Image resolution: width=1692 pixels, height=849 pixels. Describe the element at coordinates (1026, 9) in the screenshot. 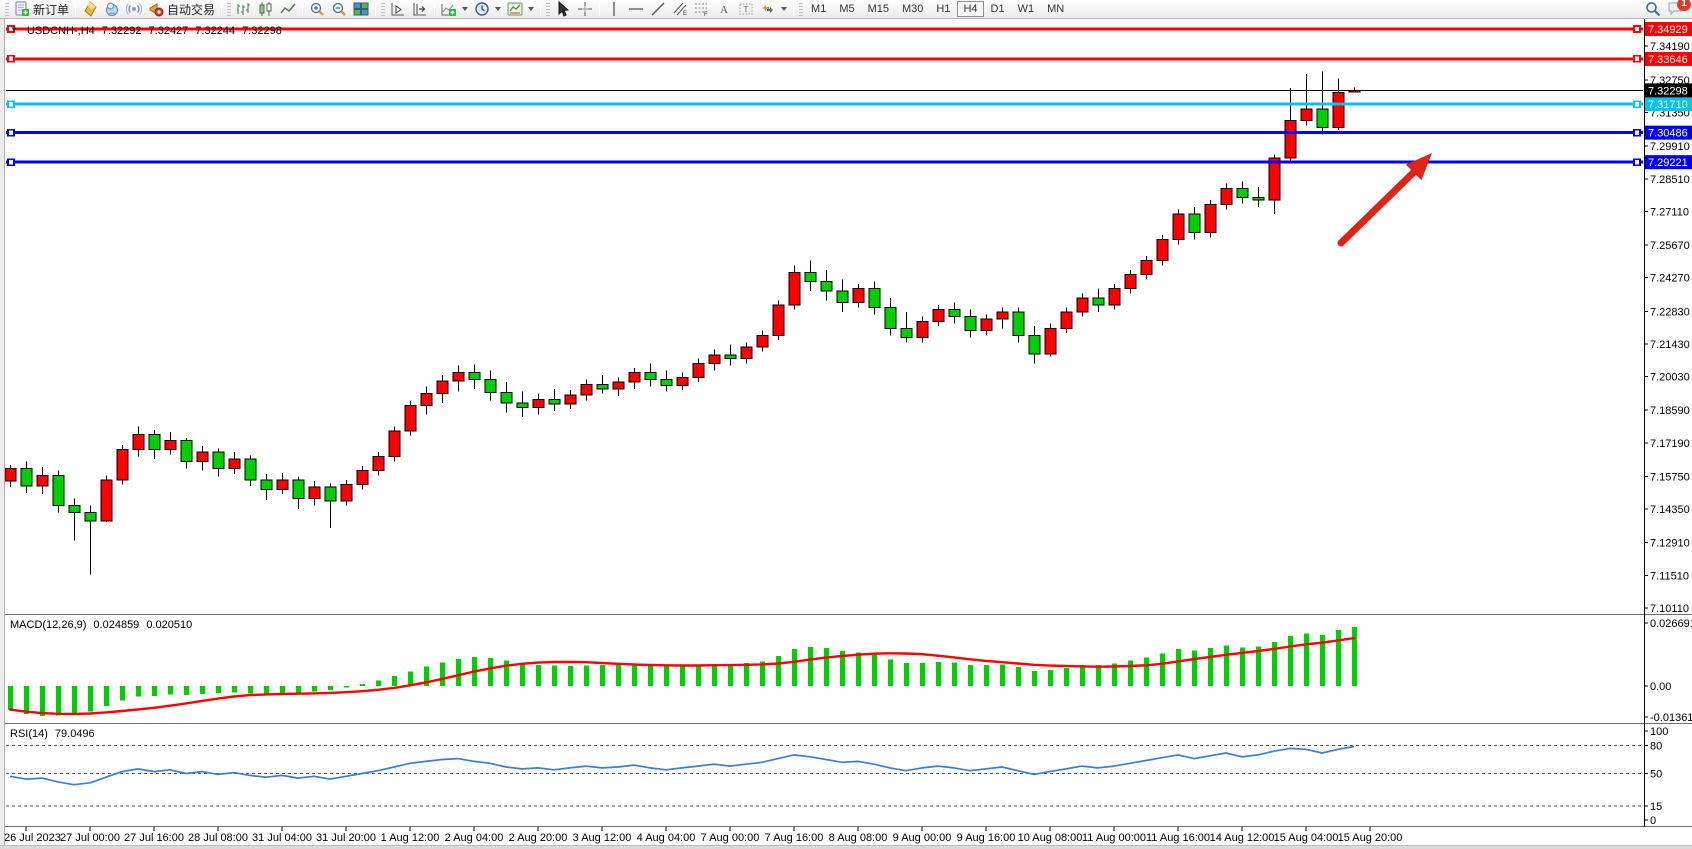

I see `timeframe-W1: W1` at that location.